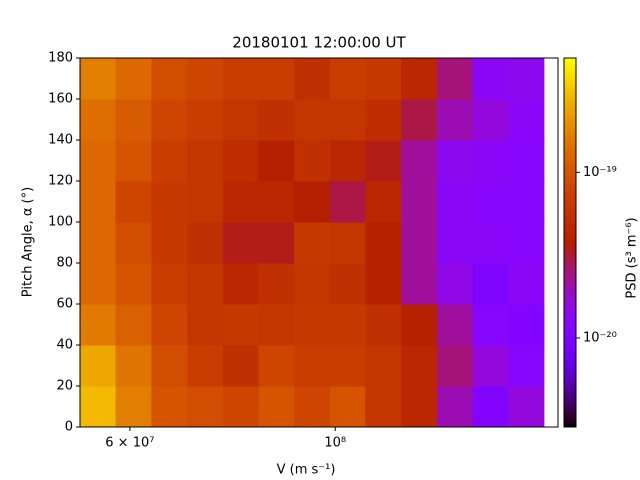  I want to click on x-tick-label: 10⁸, so click(335, 443).